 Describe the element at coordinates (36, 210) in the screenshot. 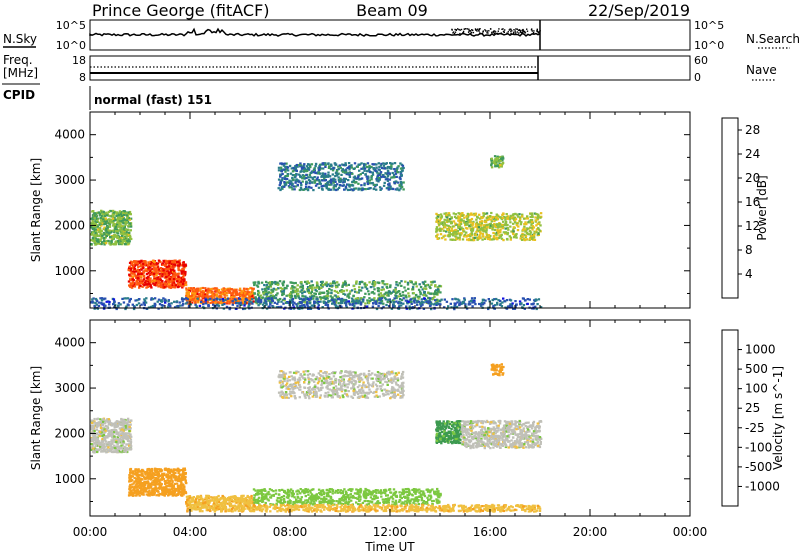

I see `power-ylabel: Slant Range [km]` at that location.